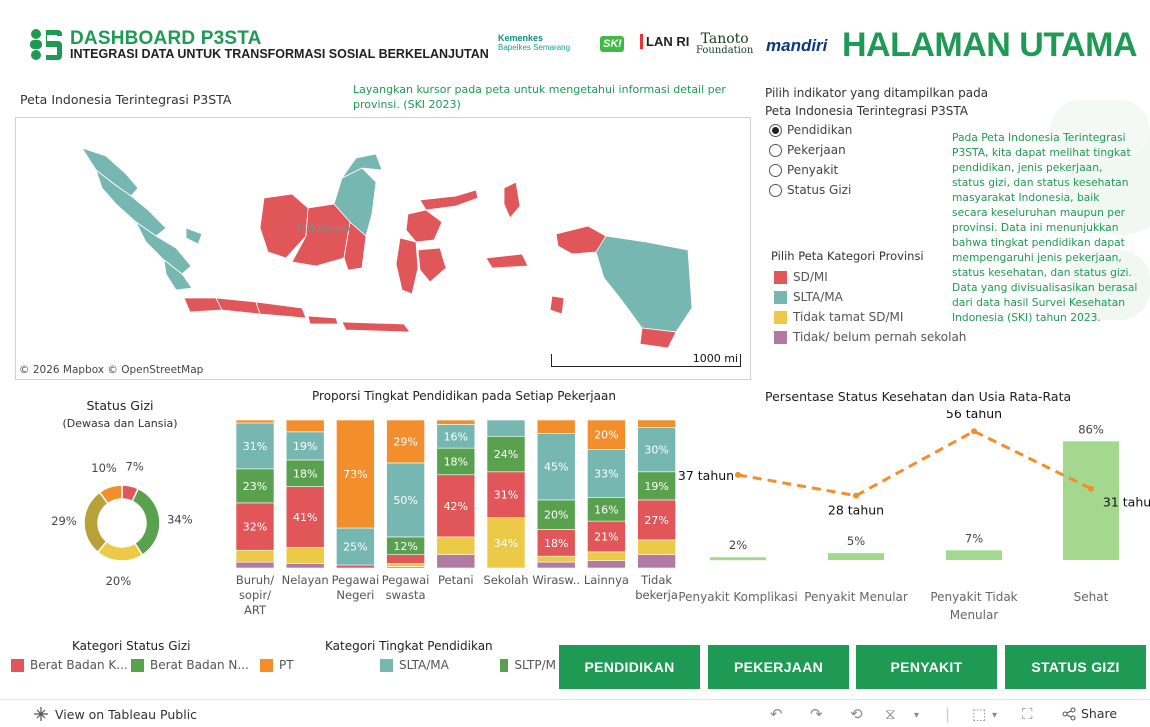  I want to click on nav-pendidikan-button: PENDIDIKAN, so click(629, 667).